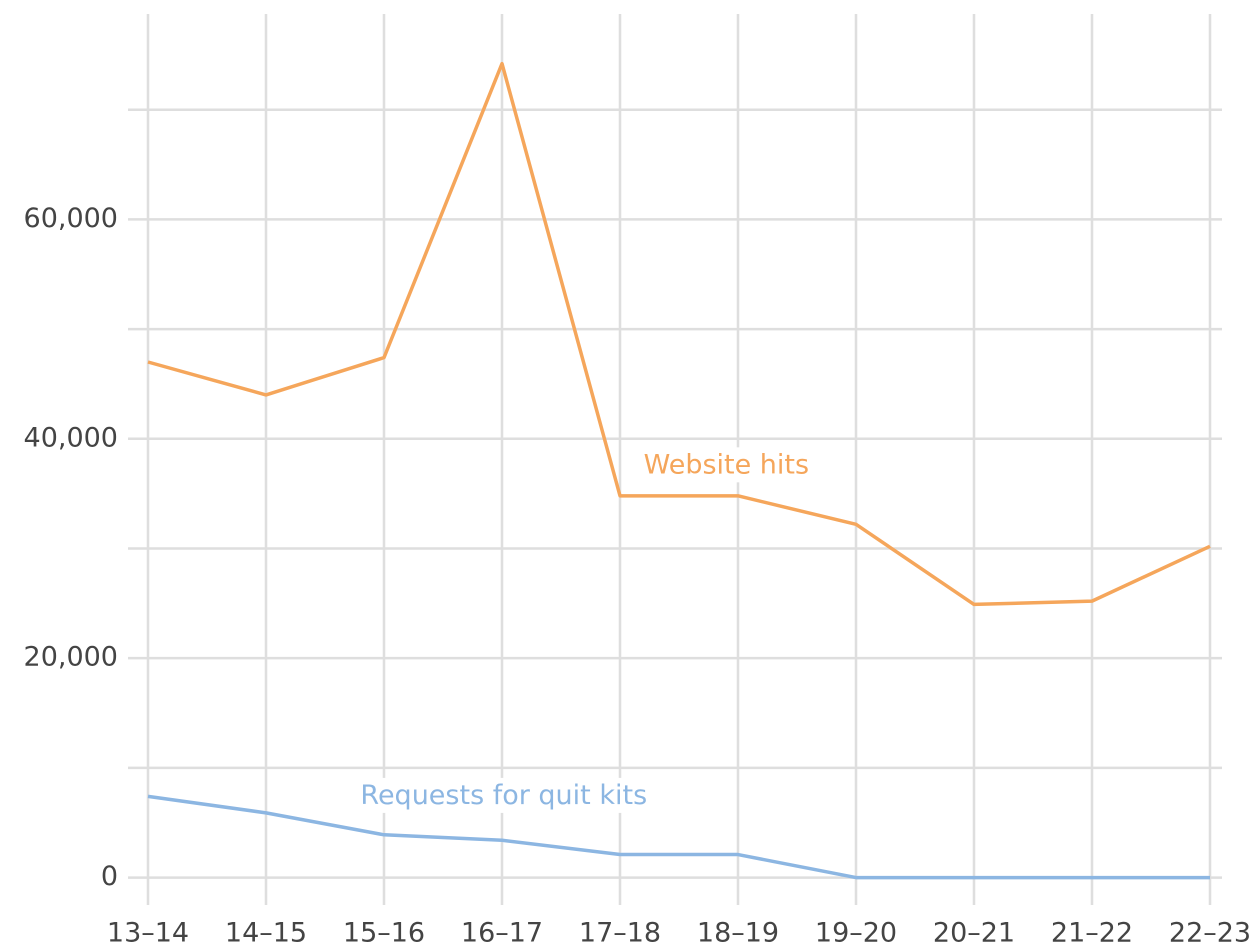  What do you see at coordinates (1092, 933) in the screenshot?
I see `x-tick-label: 21–22` at bounding box center [1092, 933].